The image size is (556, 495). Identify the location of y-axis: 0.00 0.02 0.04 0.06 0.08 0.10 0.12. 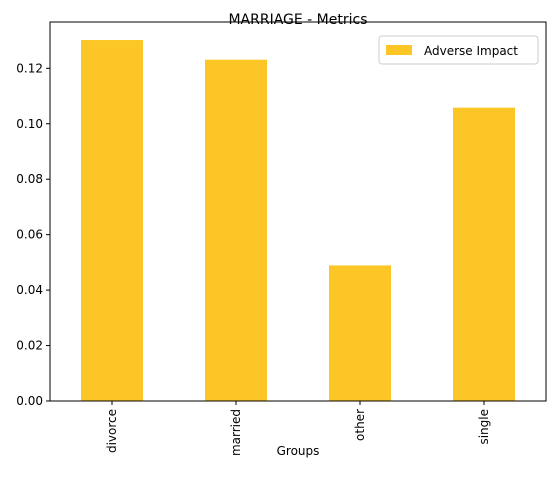
(33, 234).